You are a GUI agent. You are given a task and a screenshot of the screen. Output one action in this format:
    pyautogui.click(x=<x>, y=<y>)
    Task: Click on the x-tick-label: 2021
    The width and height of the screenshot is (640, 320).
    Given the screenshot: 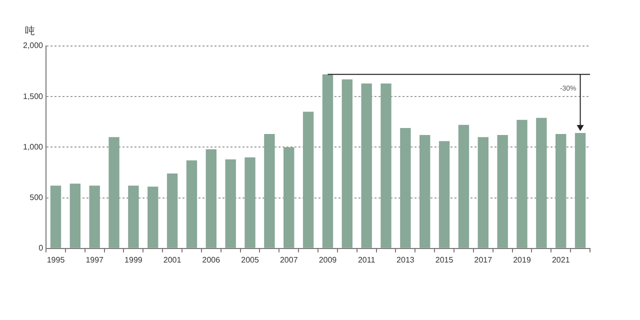 What is the action you would take?
    pyautogui.click(x=561, y=259)
    